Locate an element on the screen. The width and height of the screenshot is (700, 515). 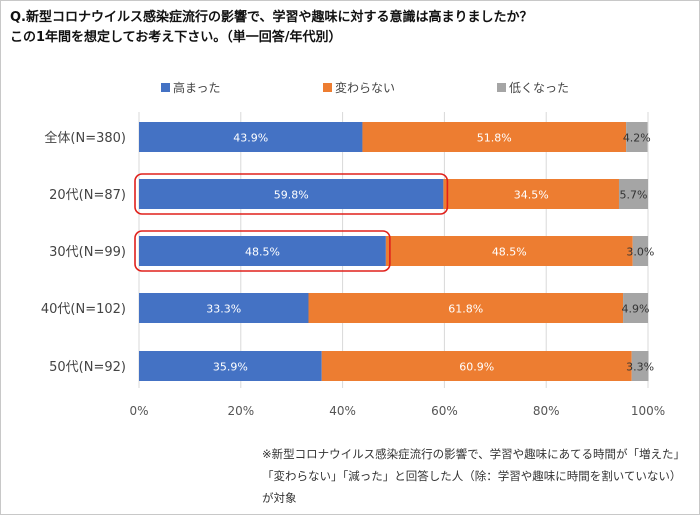
data-label-unchanged: 51.8% is located at coordinates (494, 138).